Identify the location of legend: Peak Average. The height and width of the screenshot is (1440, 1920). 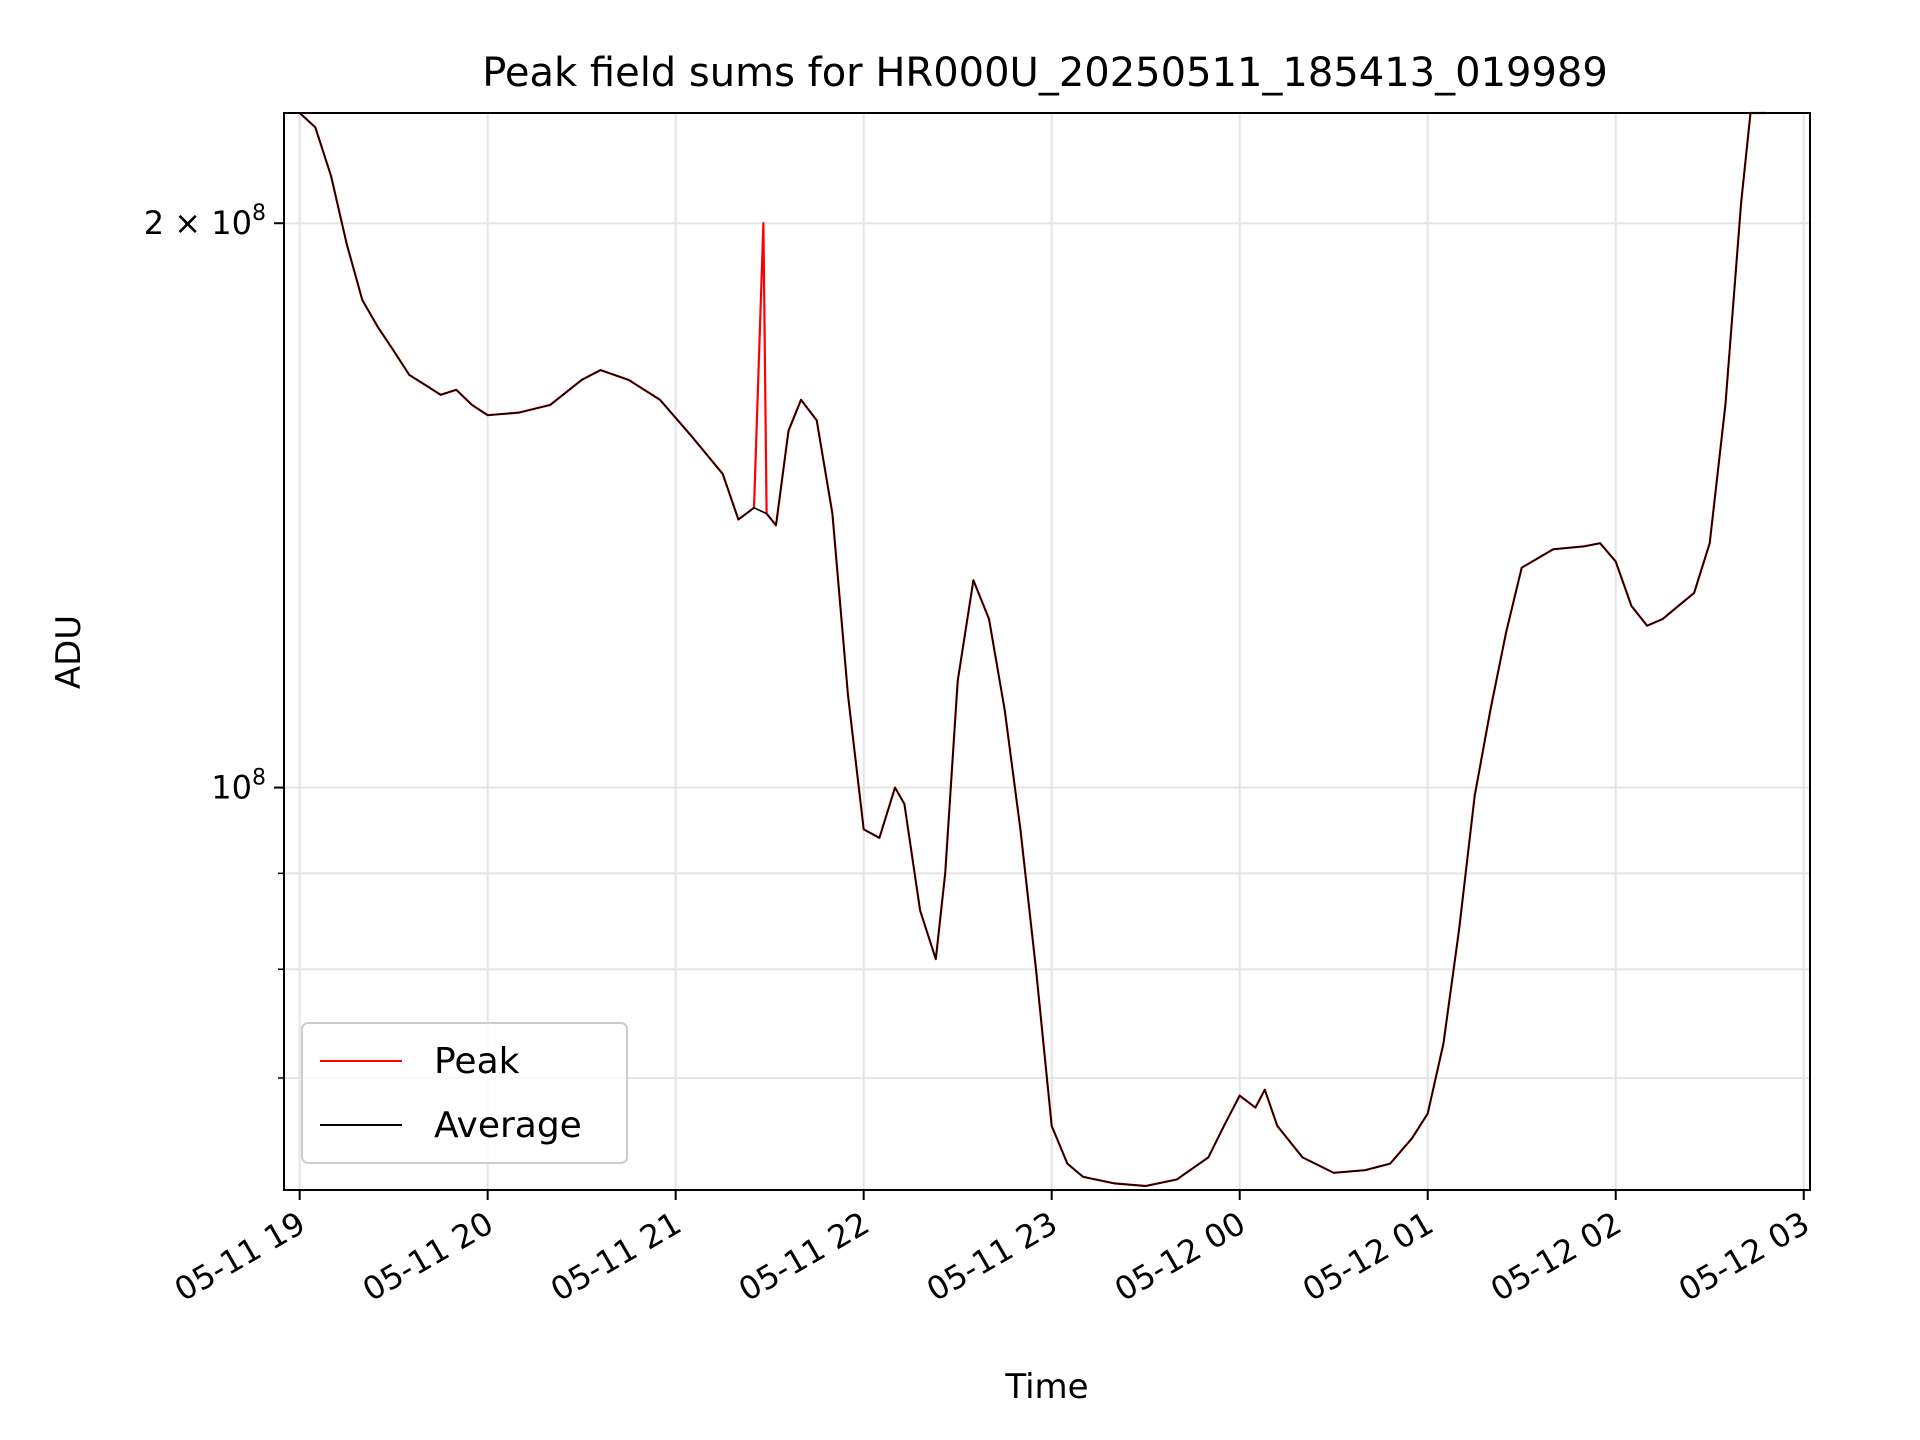
(464, 1093).